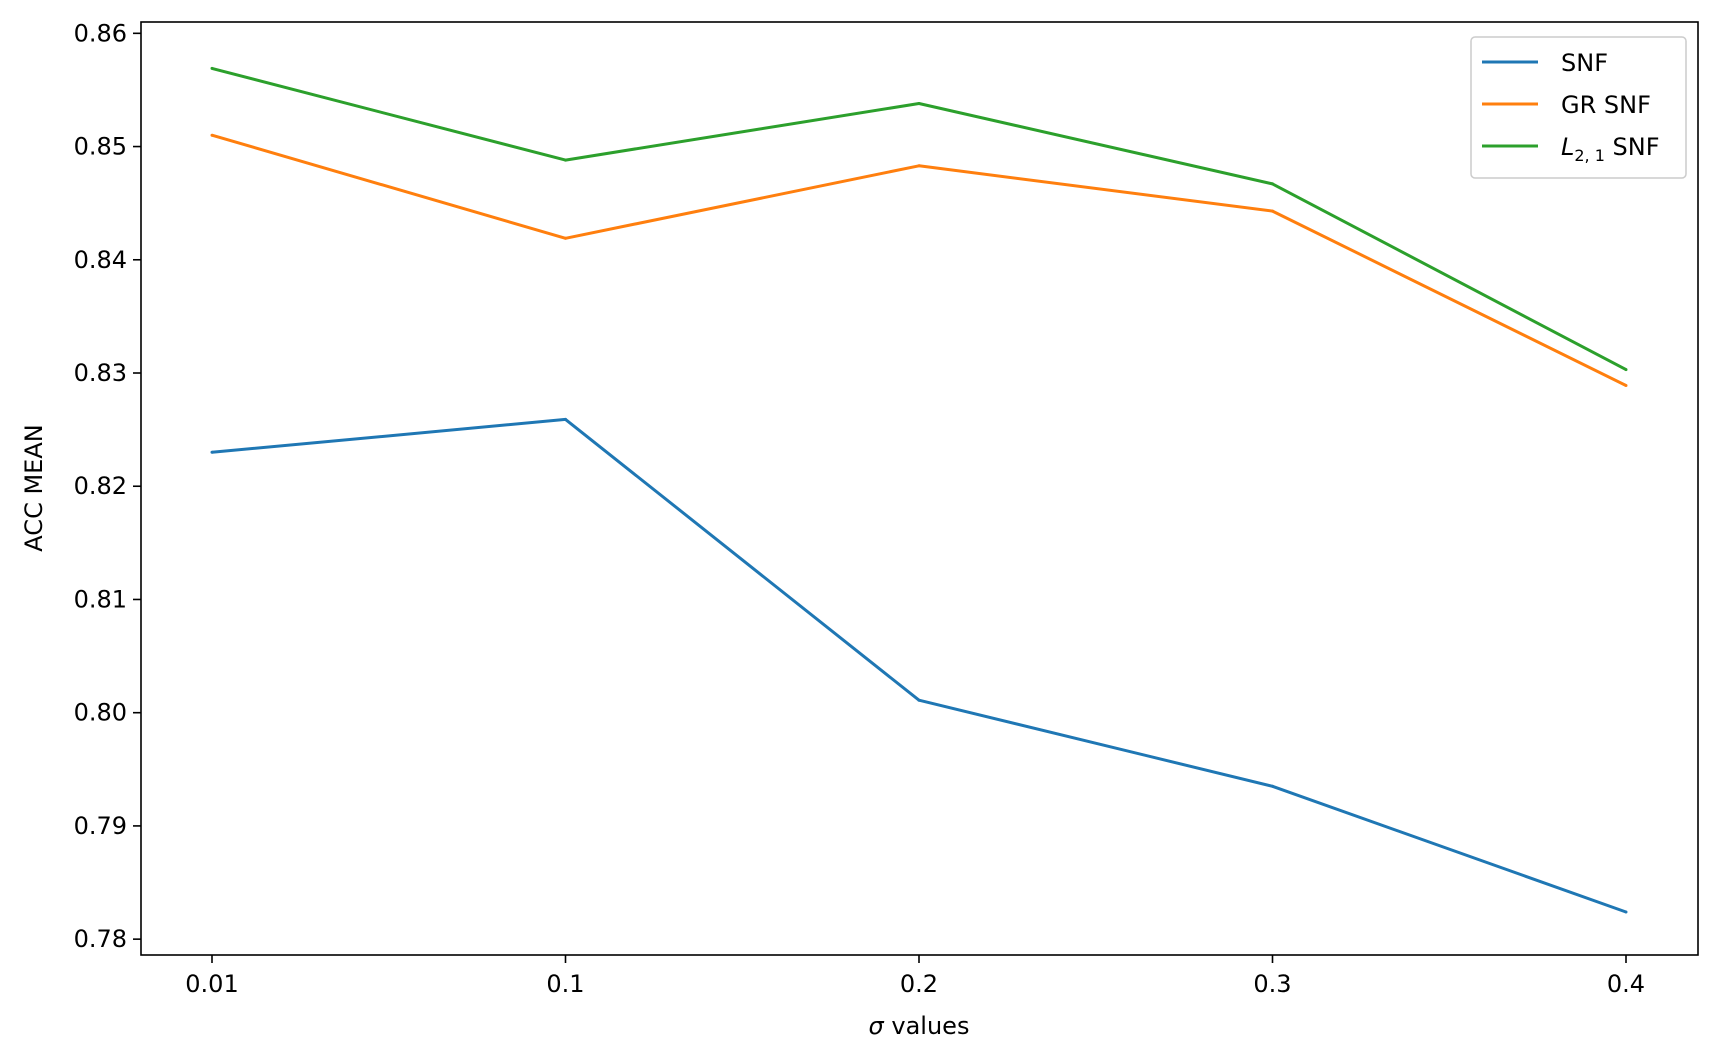 This screenshot has height=1055, width=1710. I want to click on y-axis: 0.78 0.79 0.80 0.81 0.82 0.83 0.84 0.85 0.86, so click(107, 486).